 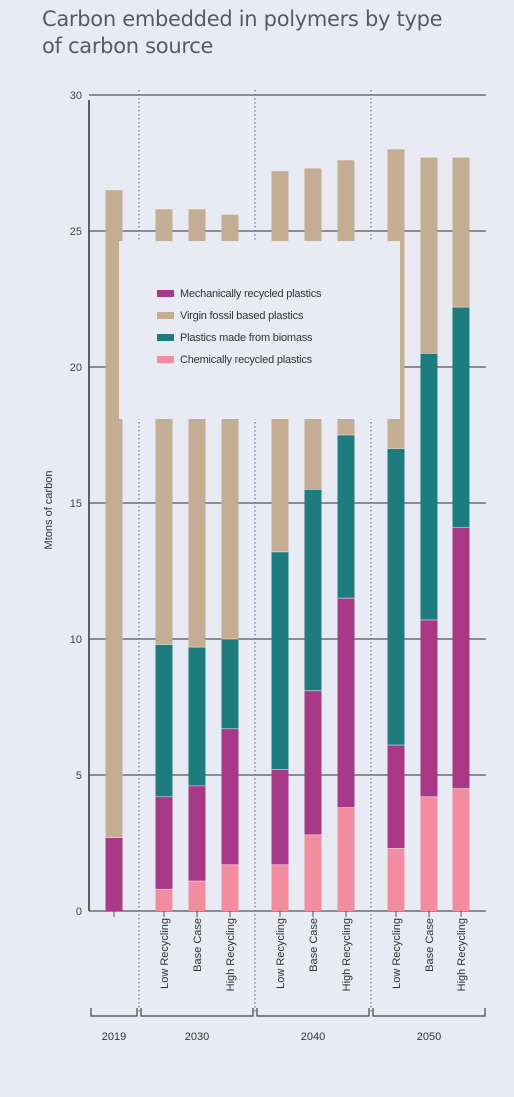 I want to click on y-tick-label: 20, so click(x=76, y=368).